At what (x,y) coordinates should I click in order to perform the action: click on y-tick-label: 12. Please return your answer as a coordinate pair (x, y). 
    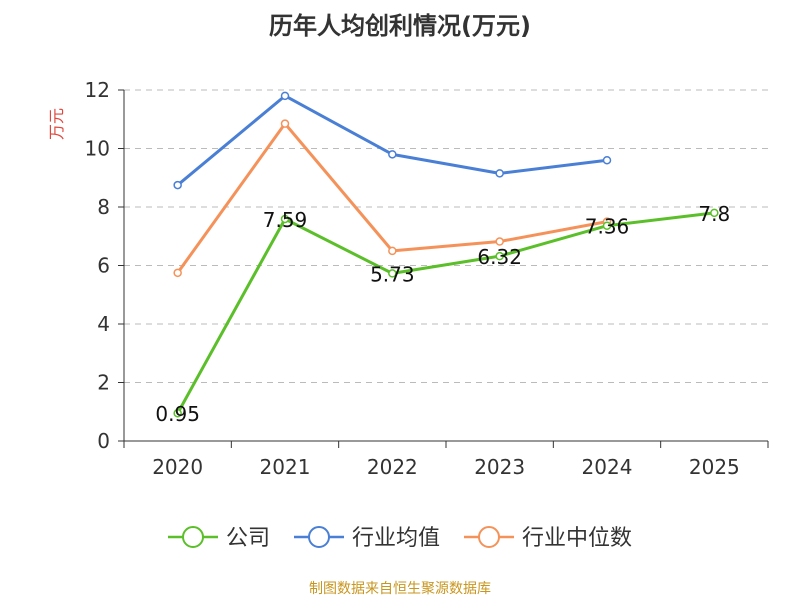
    Looking at the image, I should click on (97, 90).